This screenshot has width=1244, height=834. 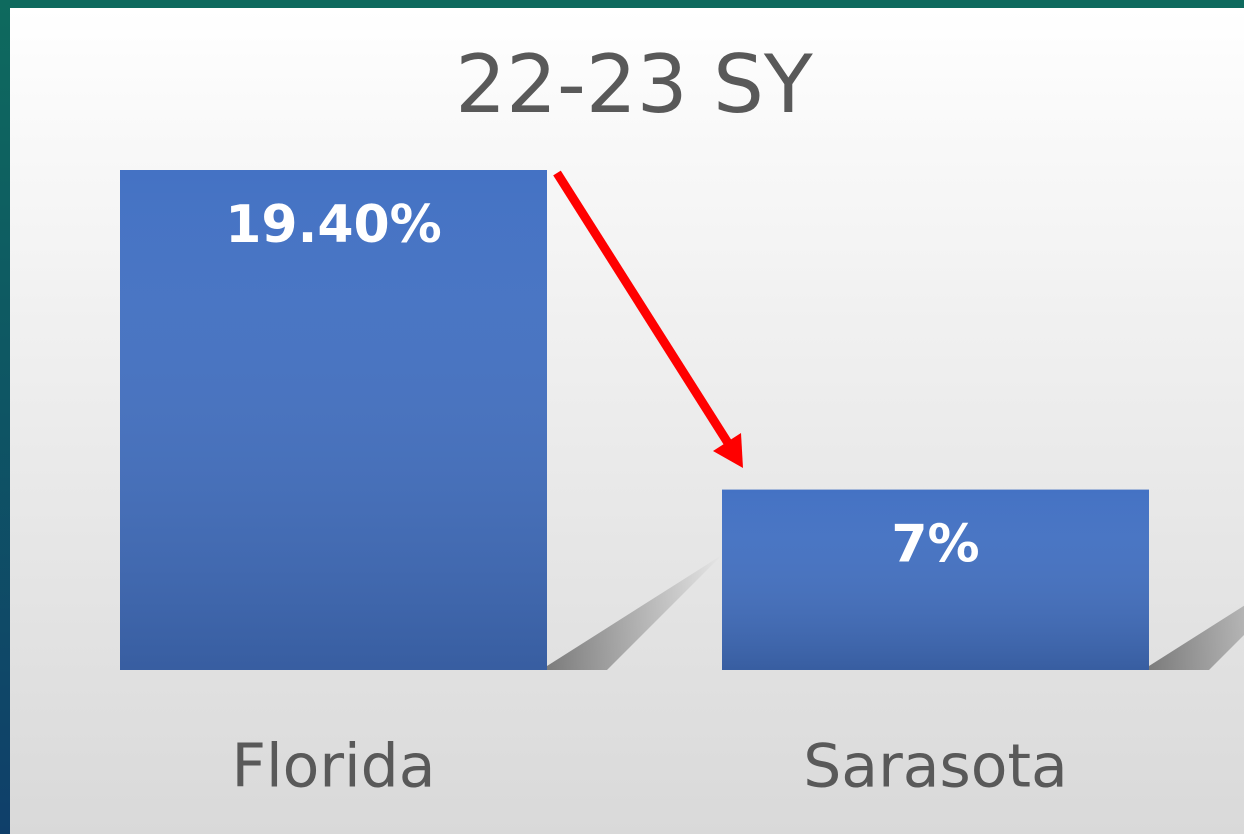 What do you see at coordinates (333, 767) in the screenshot?
I see `x-tick-label: Florida` at bounding box center [333, 767].